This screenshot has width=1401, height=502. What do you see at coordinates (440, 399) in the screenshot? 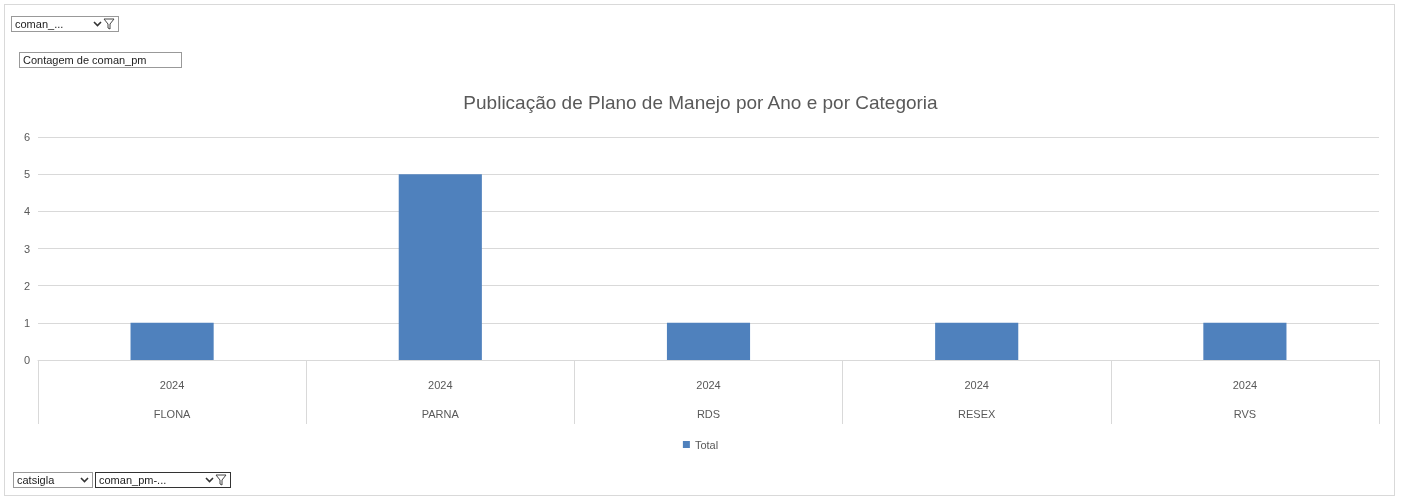
I see `category-label: 2024 PARNA` at bounding box center [440, 399].